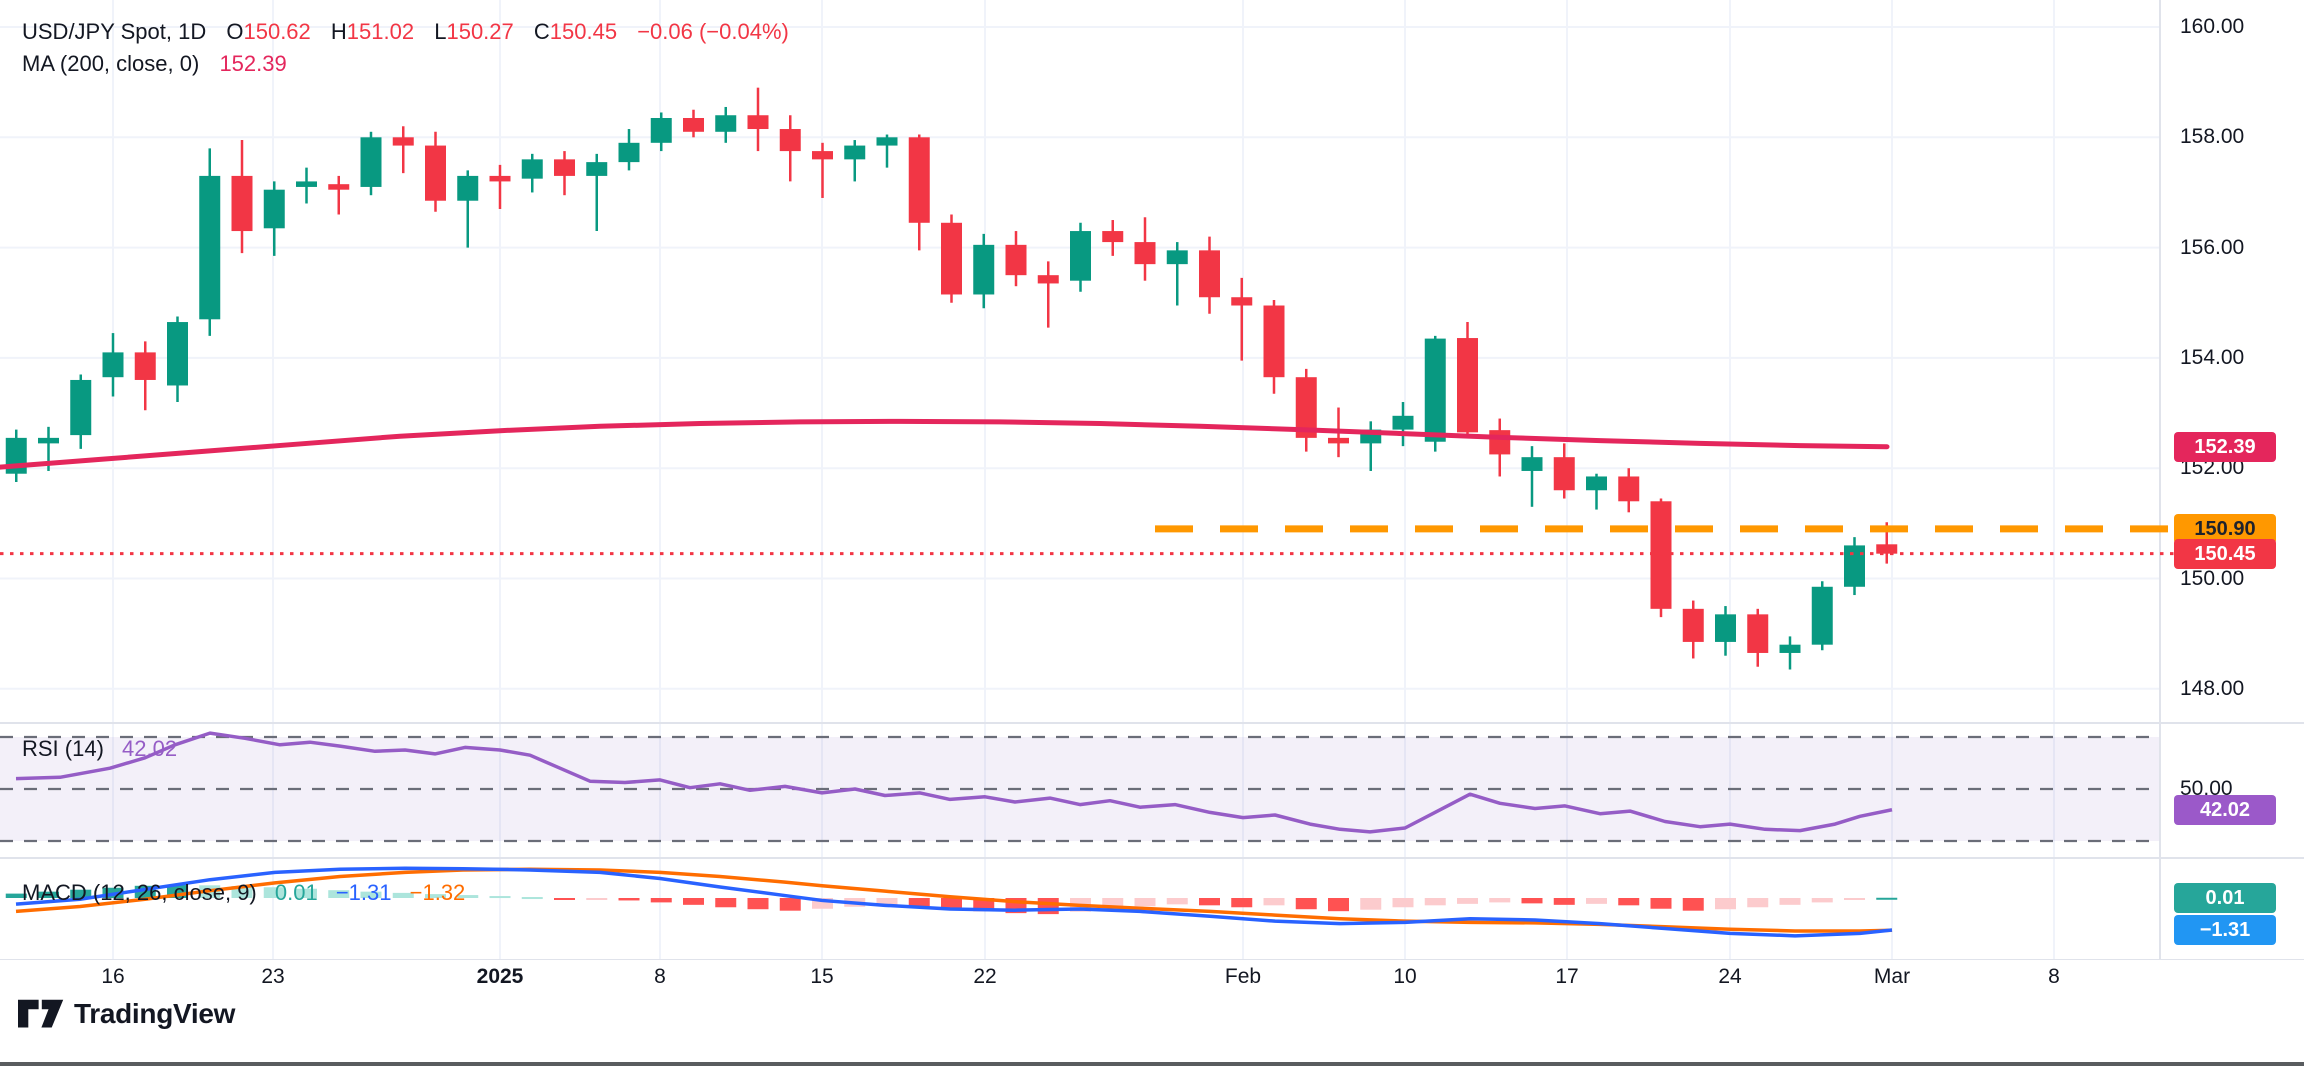  I want to click on tradingview-logo-text: TradingView, so click(155, 1013).